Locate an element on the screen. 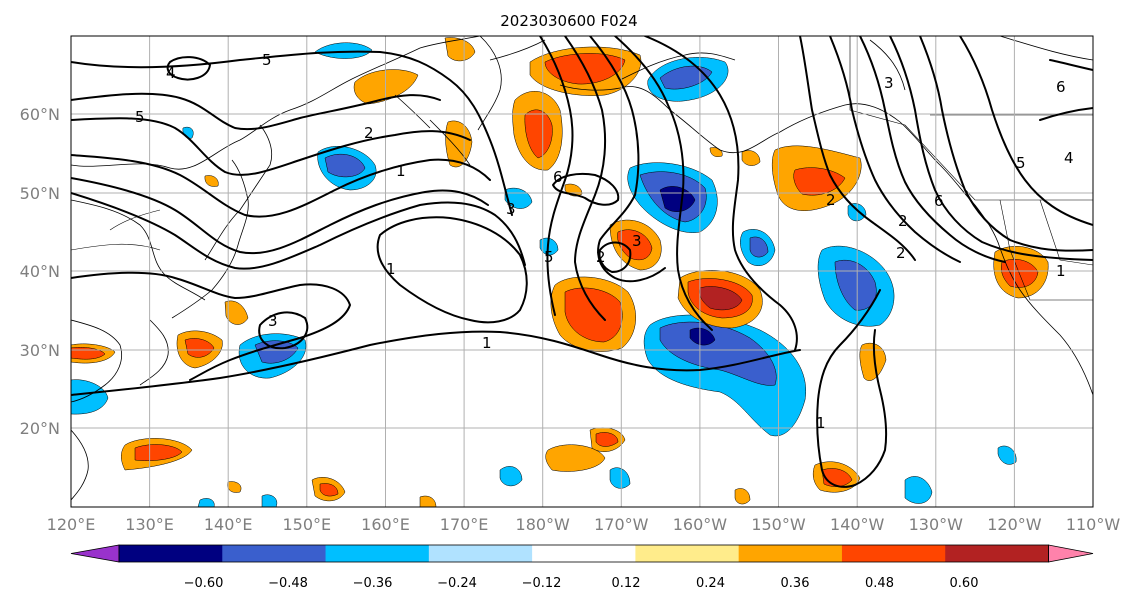 This screenshot has width=1139, height=601. colorbar-tick-label: −0.60 is located at coordinates (204, 583).